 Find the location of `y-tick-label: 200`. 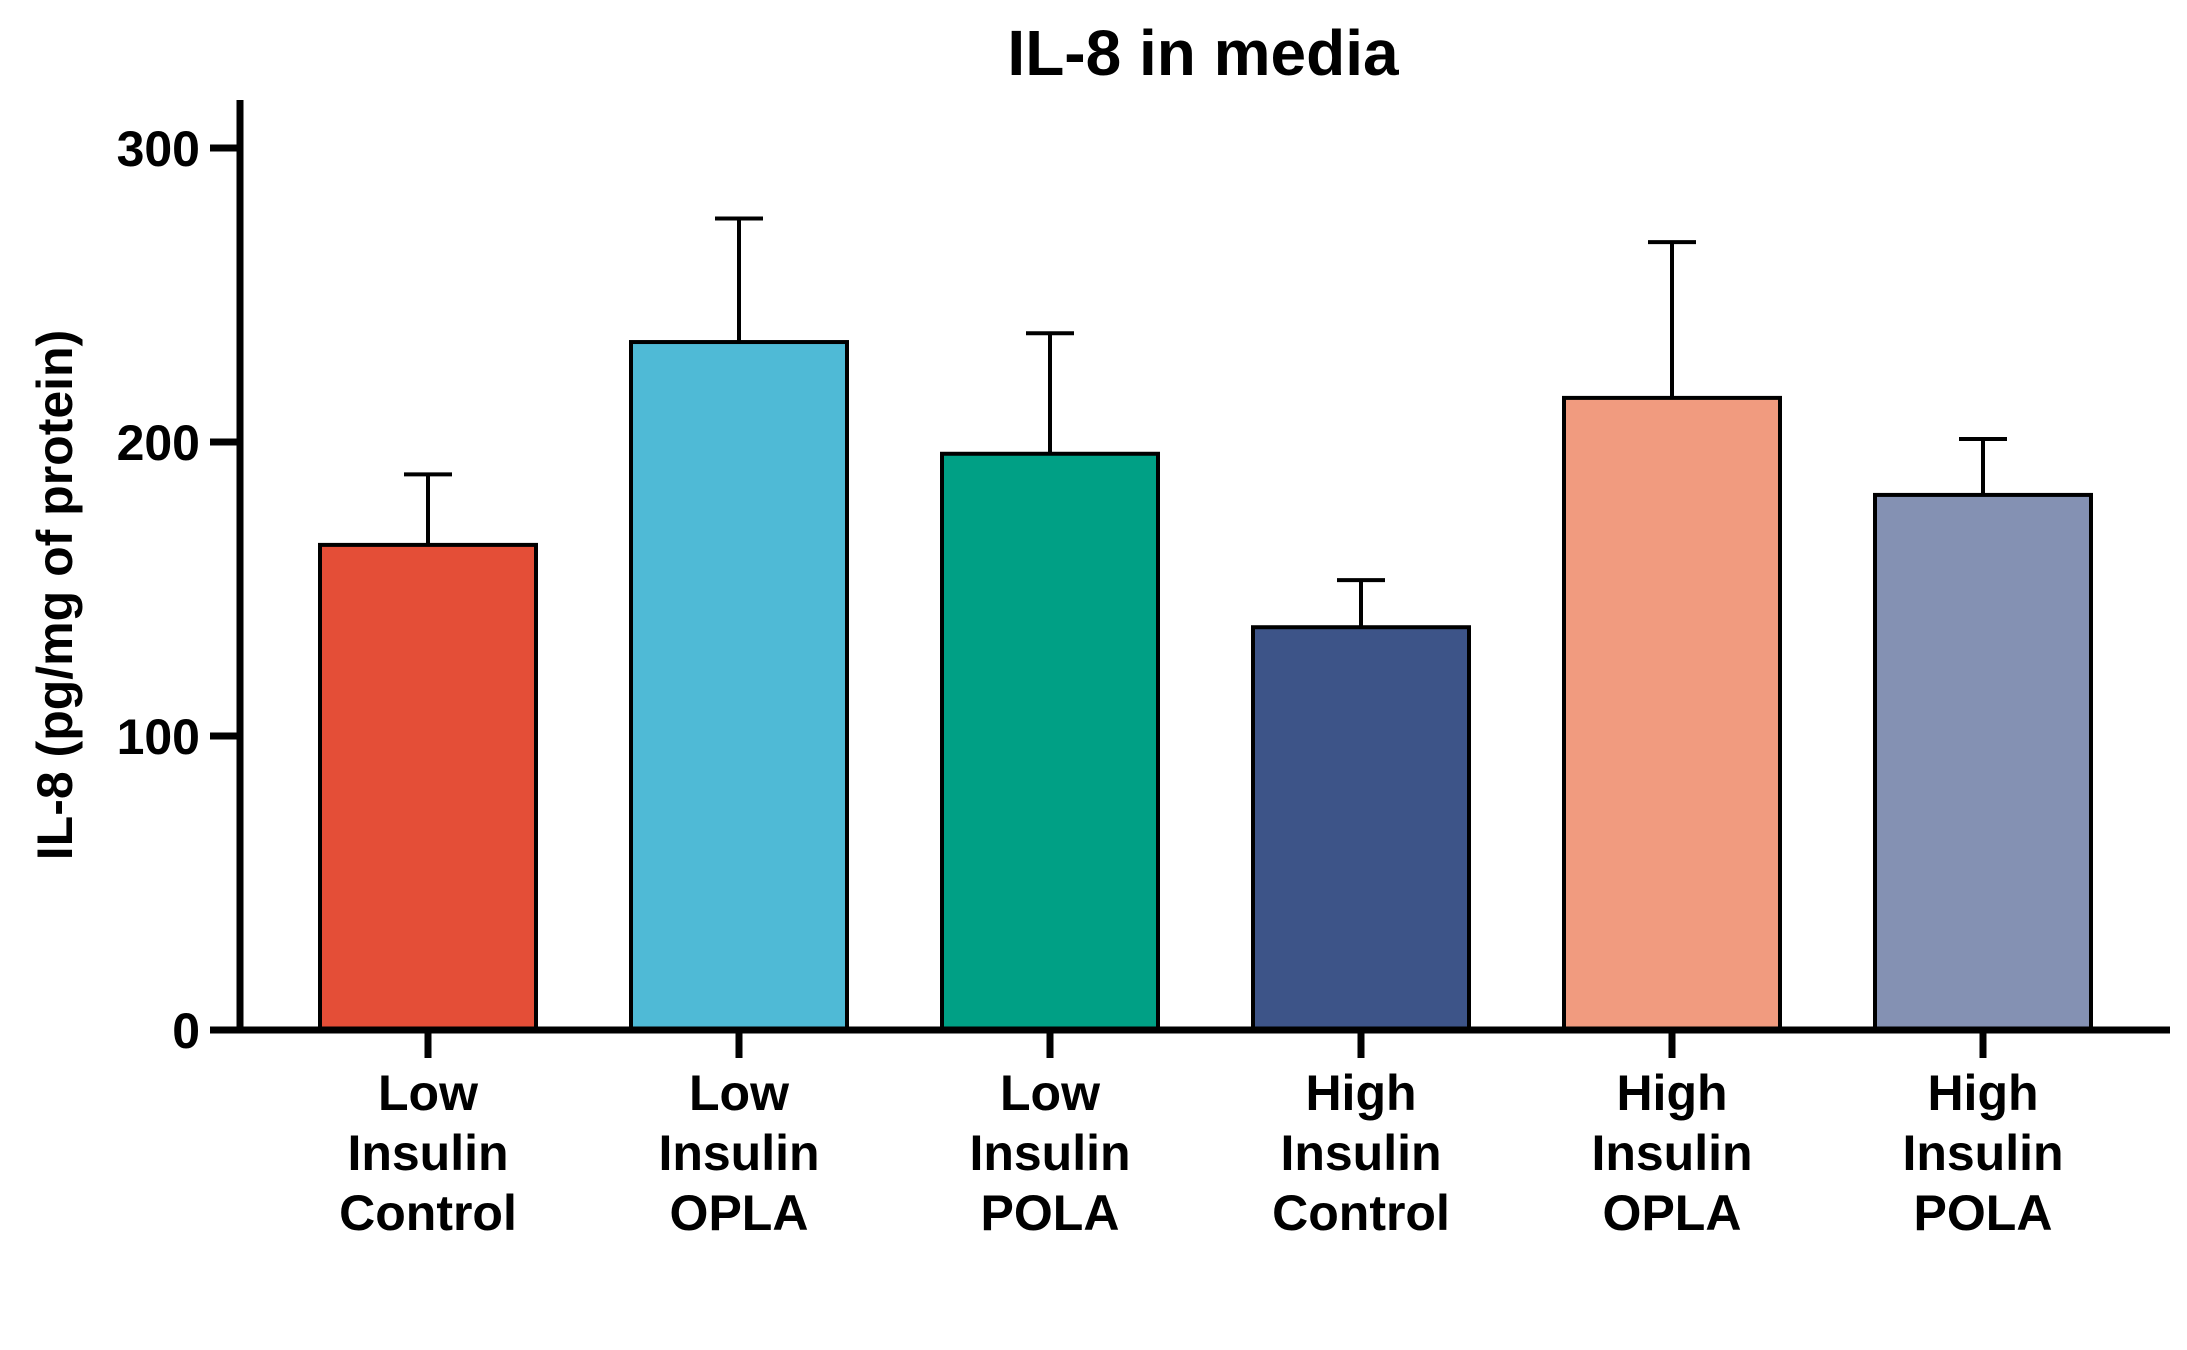

y-tick-label: 200 is located at coordinates (158, 443).